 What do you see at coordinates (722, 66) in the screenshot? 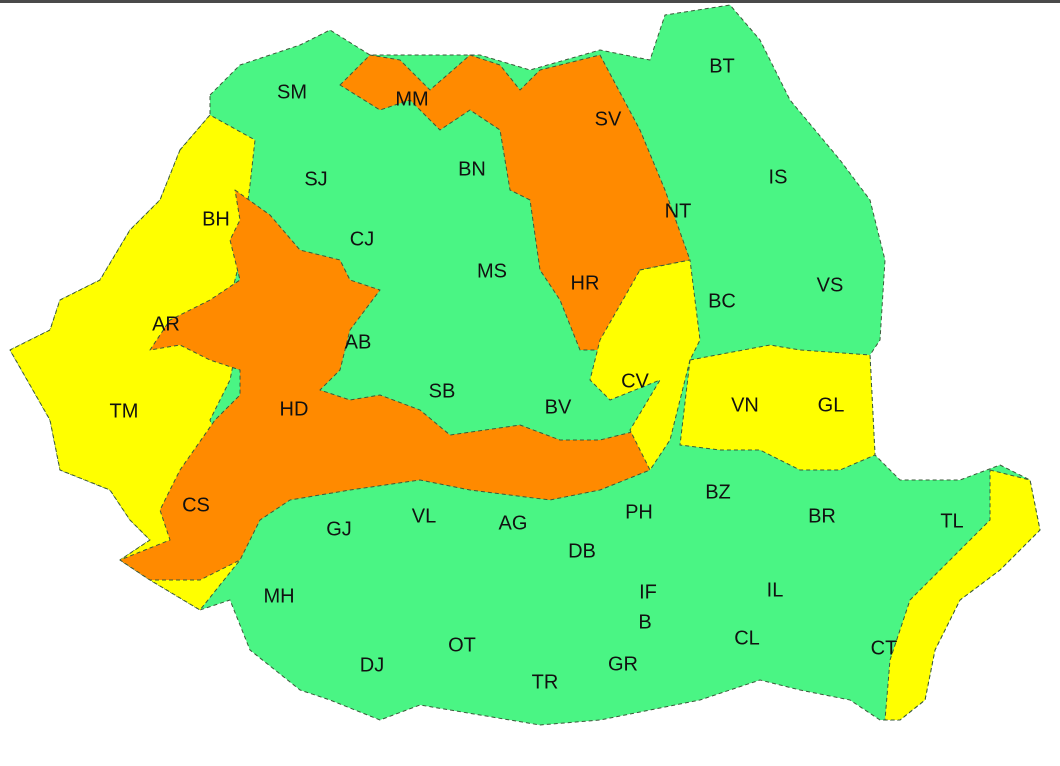
I see `county-label-bt: BT` at bounding box center [722, 66].